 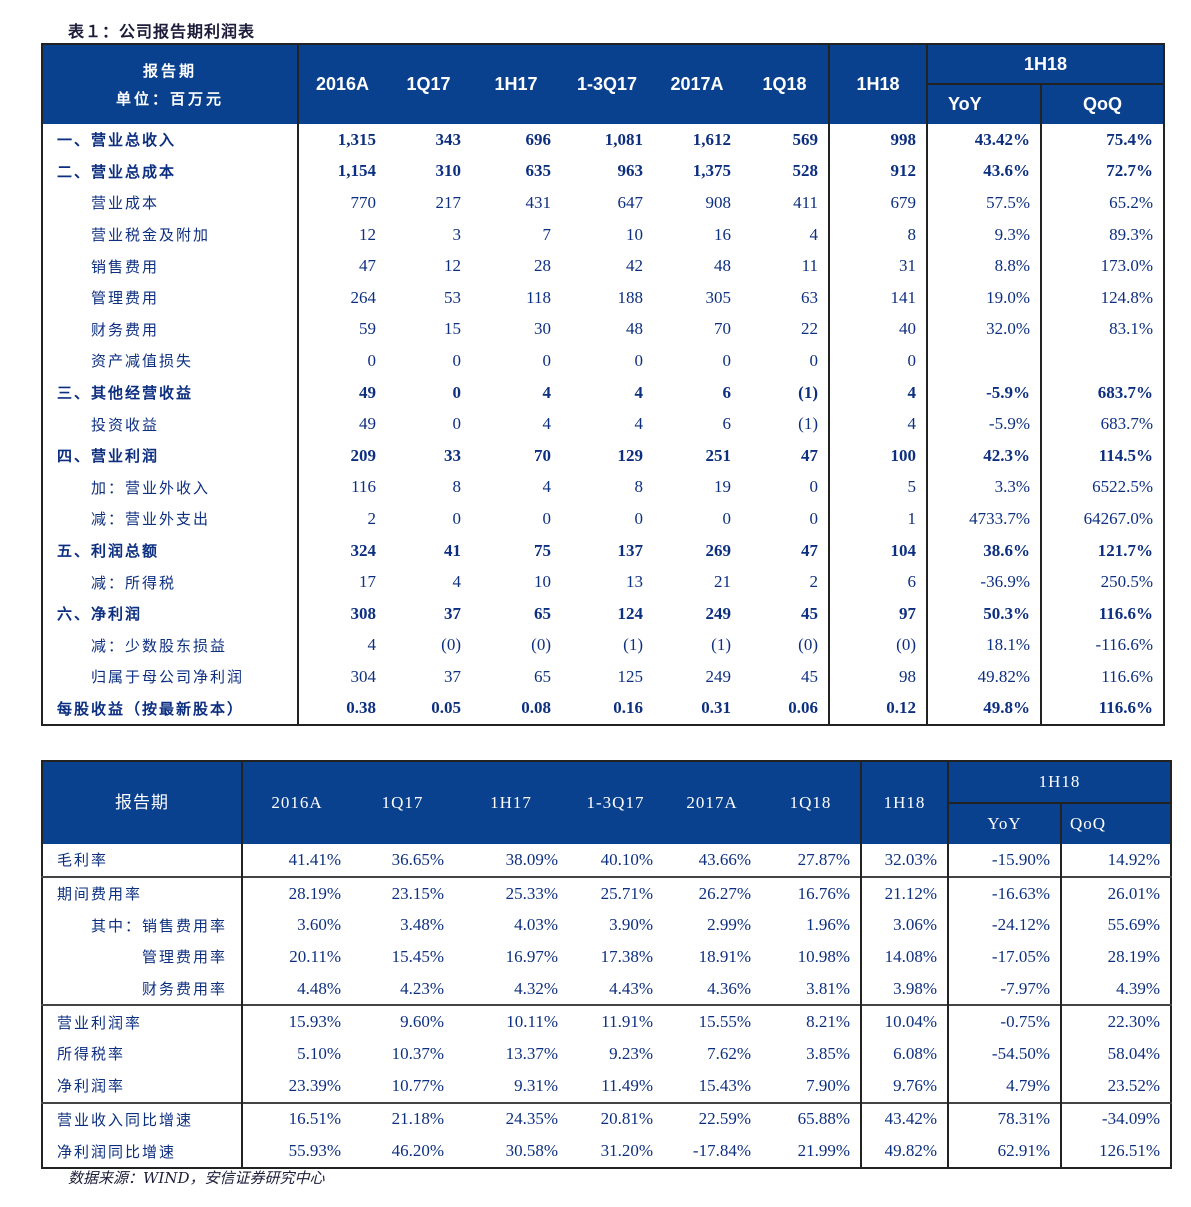 I want to click on cell-value: 569, so click(x=805, y=139).